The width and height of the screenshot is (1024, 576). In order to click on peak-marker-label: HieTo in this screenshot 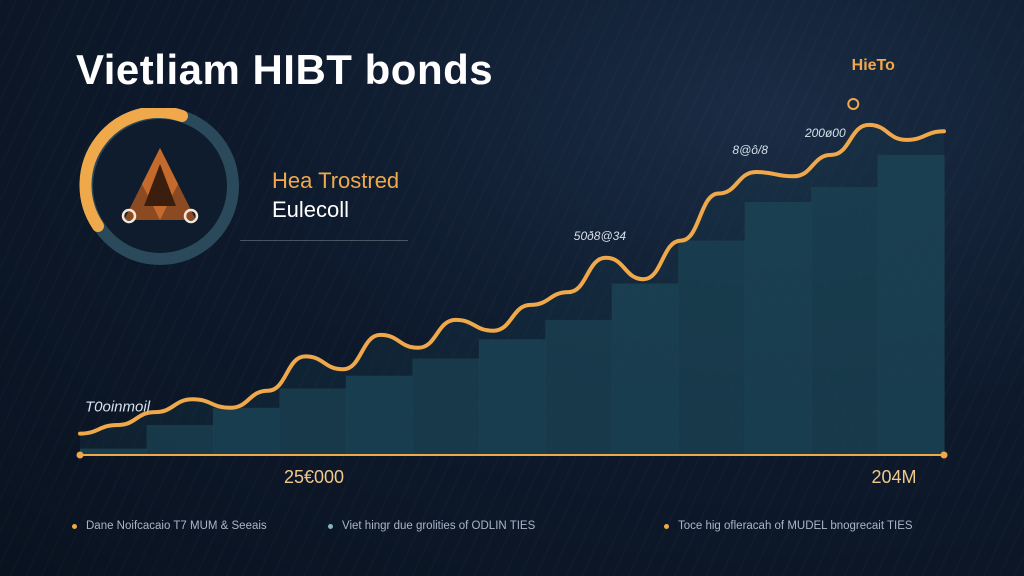, I will do `click(873, 65)`.